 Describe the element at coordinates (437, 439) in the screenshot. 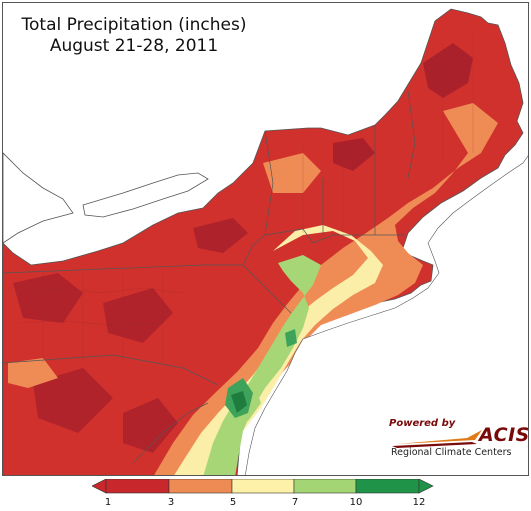

I see `swoosh-icon` at that location.